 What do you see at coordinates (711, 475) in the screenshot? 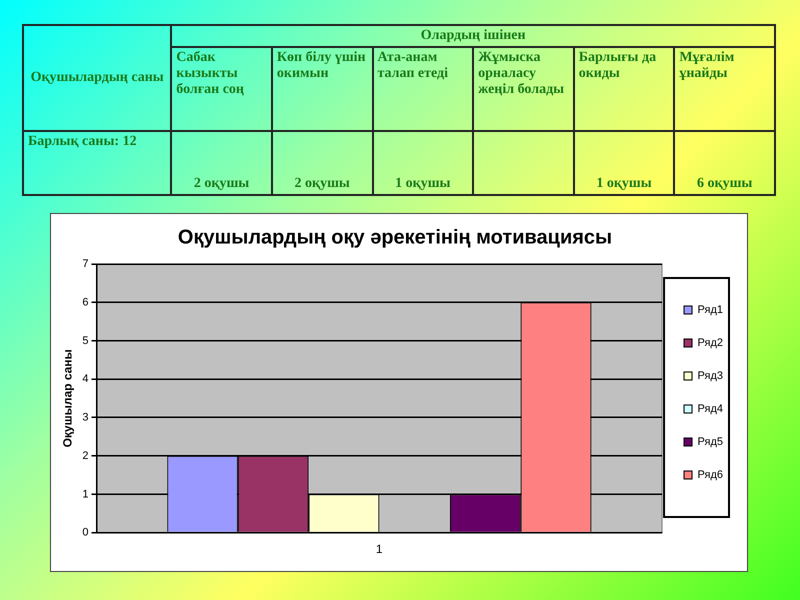
I see `legend-label: Ряд6` at bounding box center [711, 475].